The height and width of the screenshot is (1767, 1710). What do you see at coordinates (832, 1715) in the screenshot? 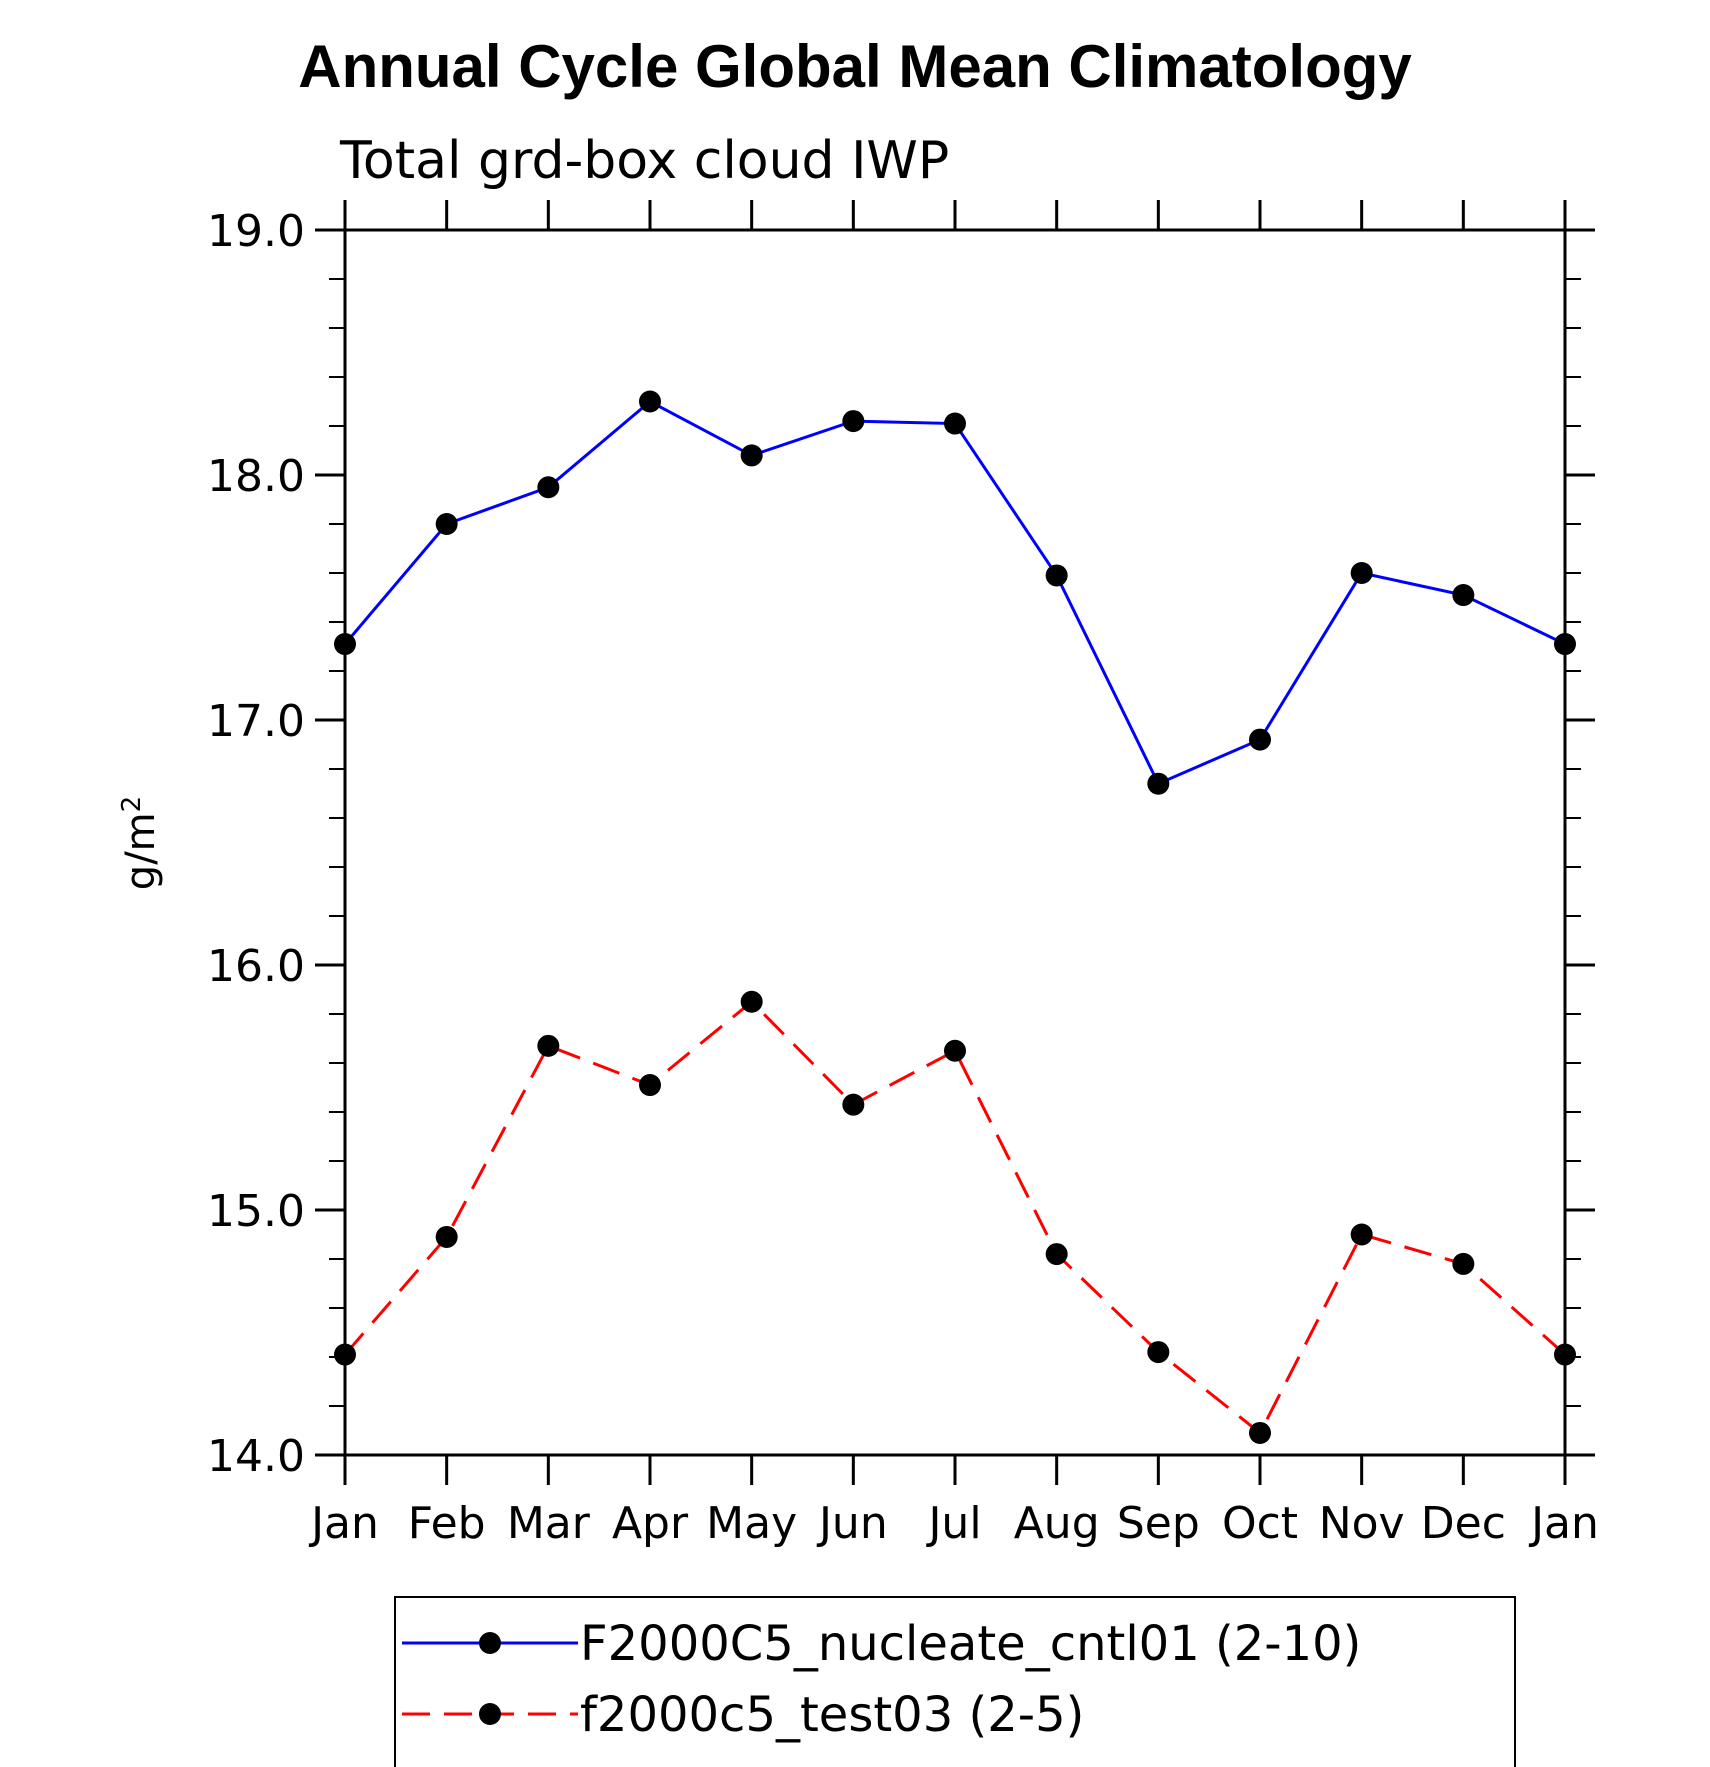
I see `legend-label-2: f2000c5_test03 (2-5)` at bounding box center [832, 1715].